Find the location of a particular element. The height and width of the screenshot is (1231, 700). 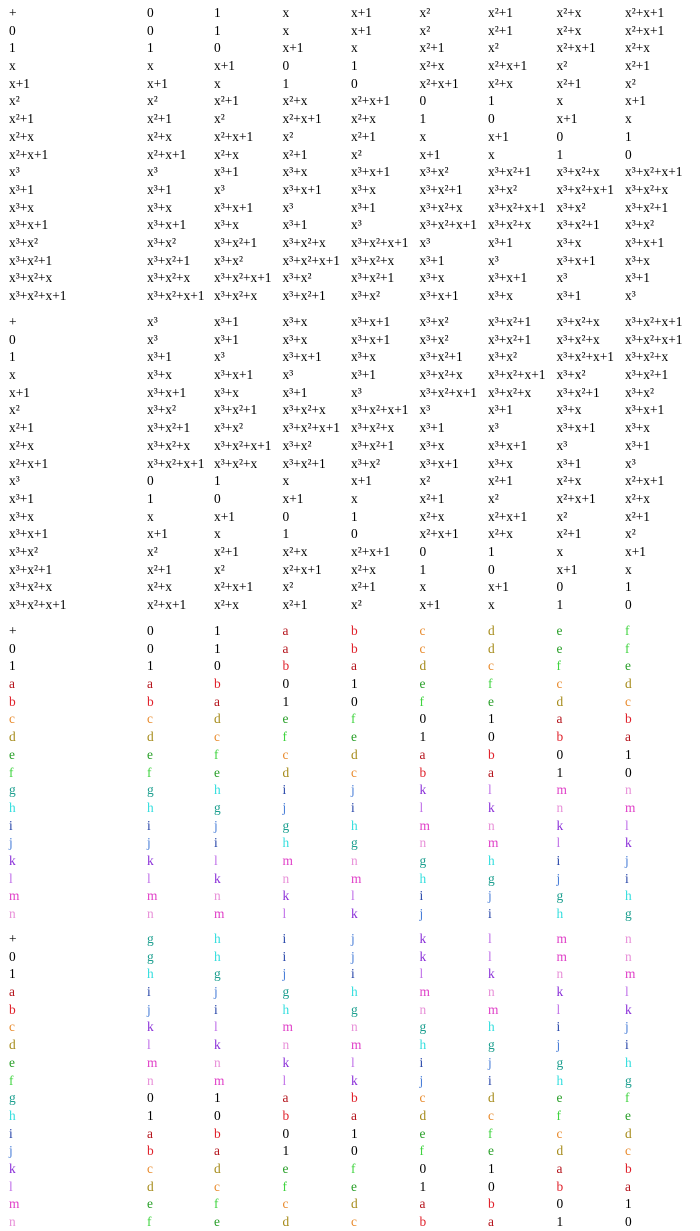

table-cell: x+1 is located at coordinates (635, 551).